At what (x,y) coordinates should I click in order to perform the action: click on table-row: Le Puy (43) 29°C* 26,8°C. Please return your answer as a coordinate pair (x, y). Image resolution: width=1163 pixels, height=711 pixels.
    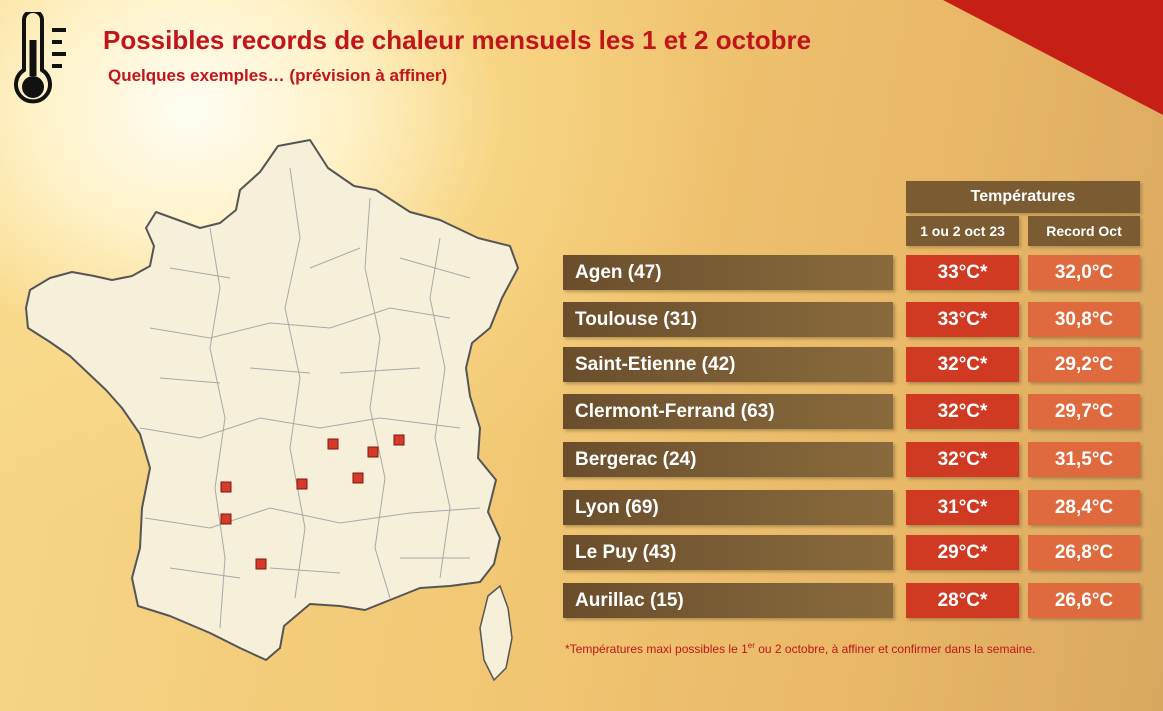
    Looking at the image, I should click on (851, 552).